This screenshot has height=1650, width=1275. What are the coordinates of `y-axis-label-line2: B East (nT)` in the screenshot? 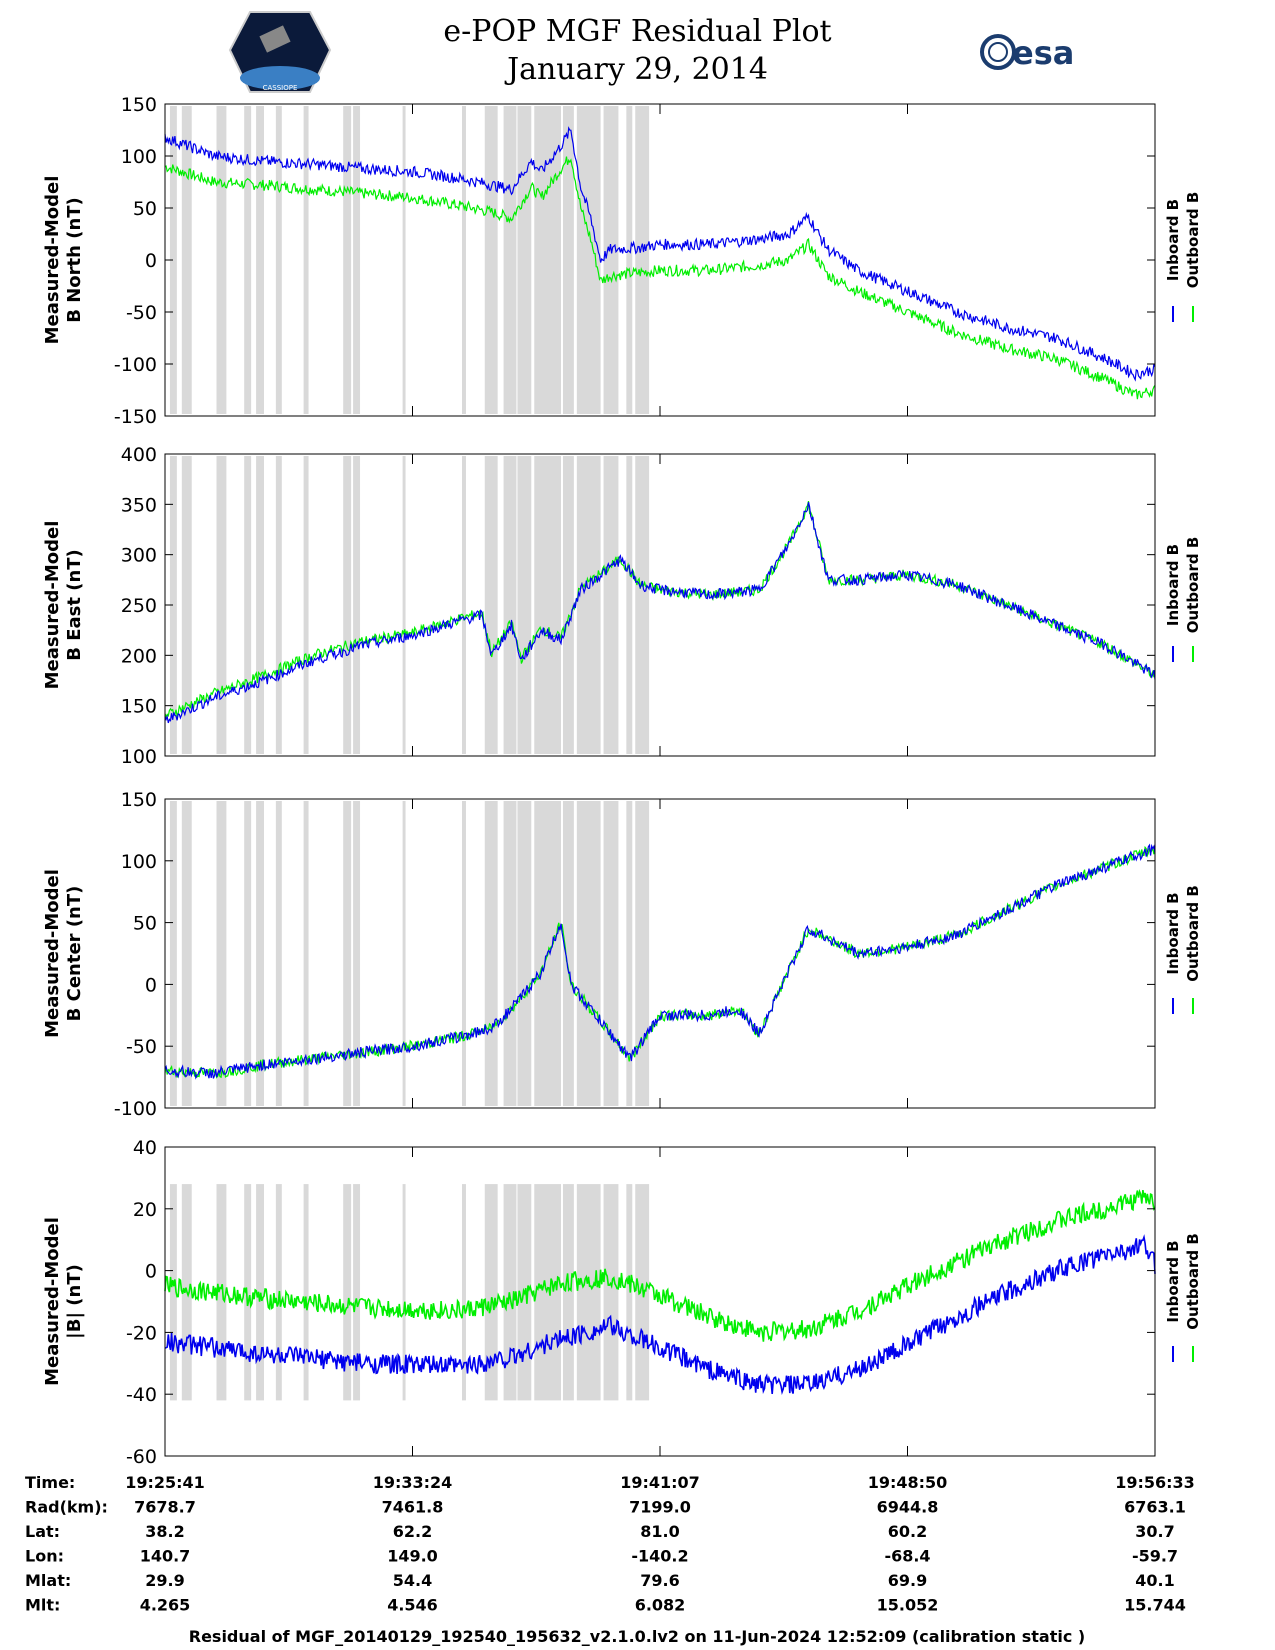 It's located at (74, 605).